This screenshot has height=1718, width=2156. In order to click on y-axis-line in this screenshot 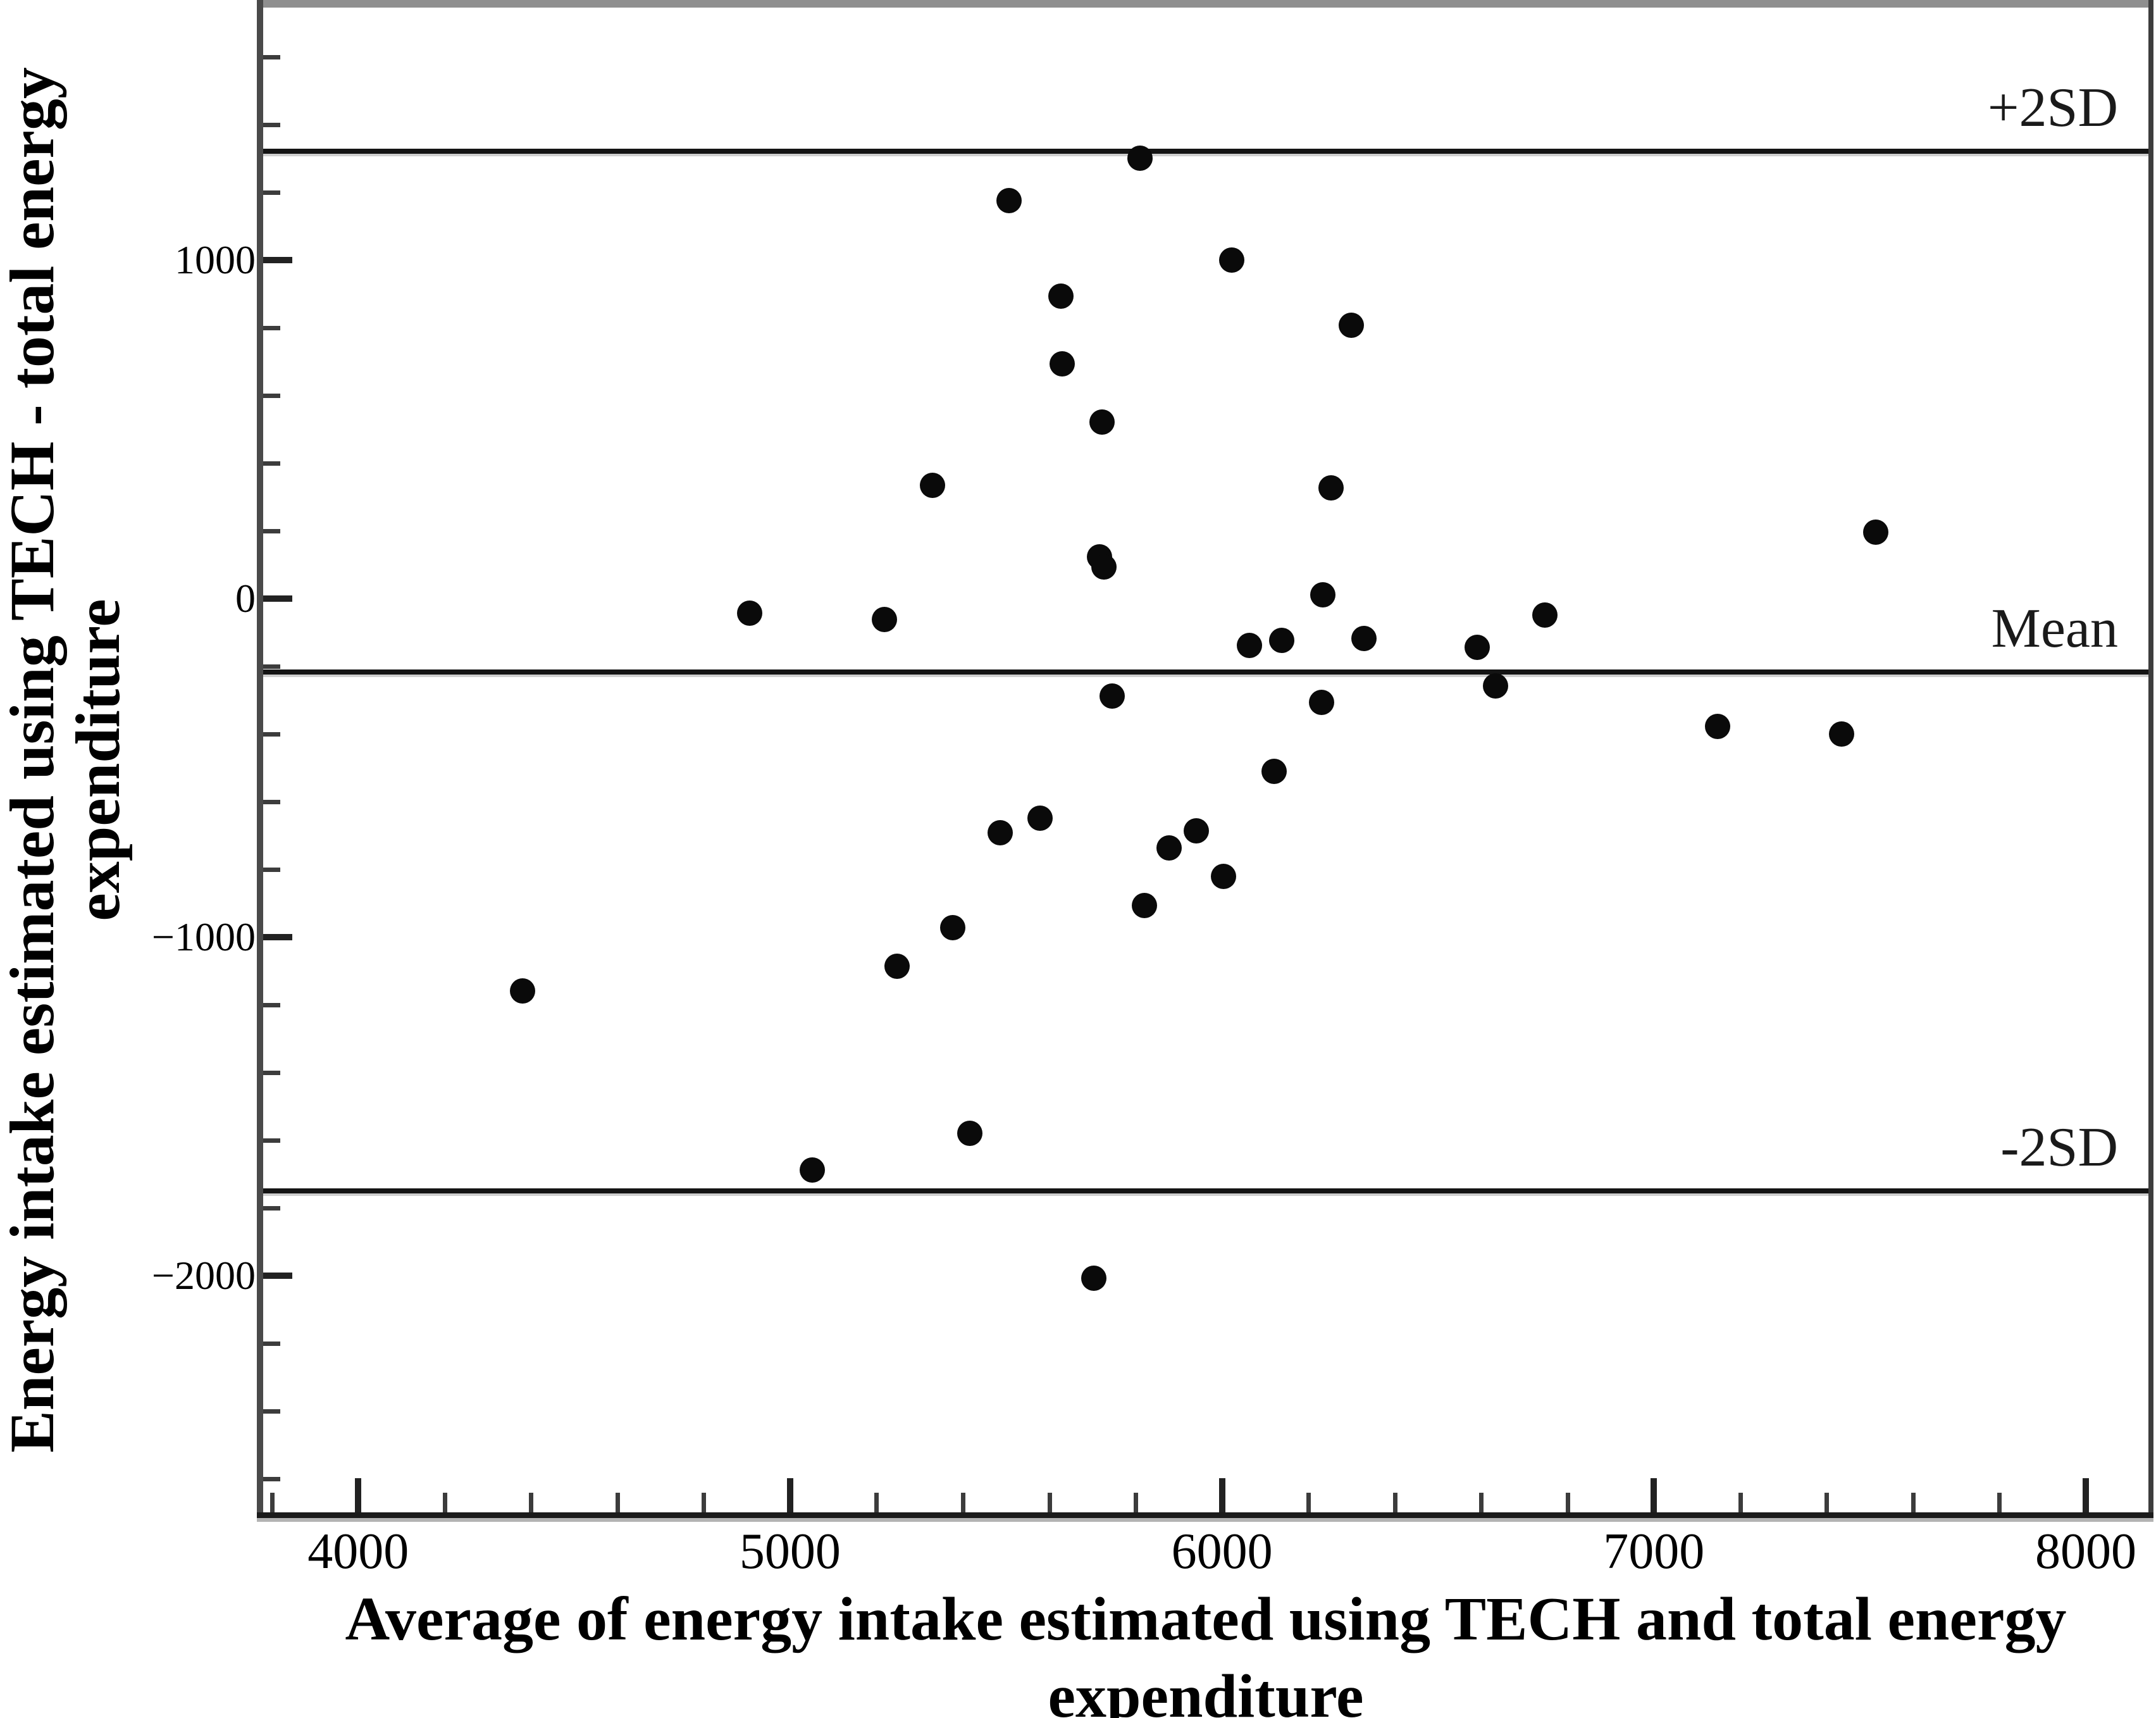, I will do `click(260, 759)`.